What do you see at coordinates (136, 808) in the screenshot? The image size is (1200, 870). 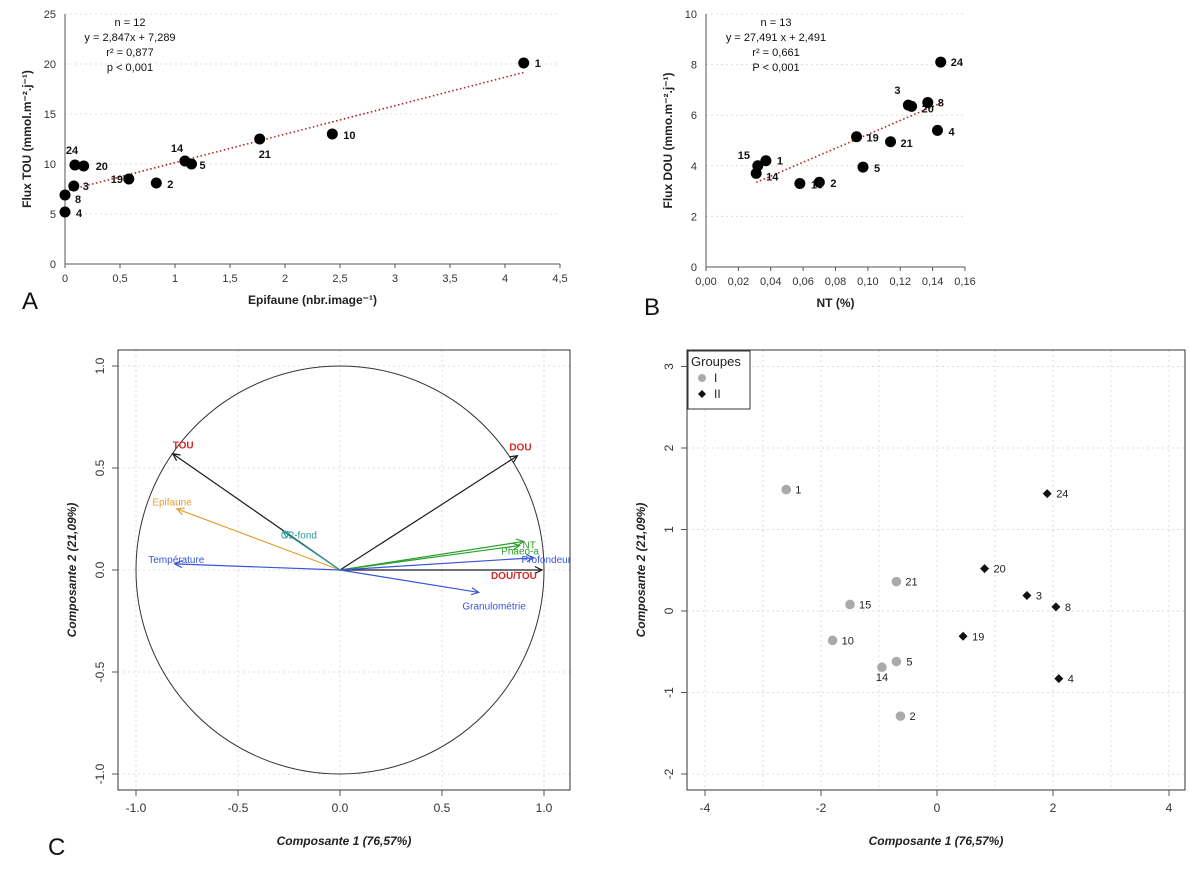 I see `x-tick-label: -1.0` at bounding box center [136, 808].